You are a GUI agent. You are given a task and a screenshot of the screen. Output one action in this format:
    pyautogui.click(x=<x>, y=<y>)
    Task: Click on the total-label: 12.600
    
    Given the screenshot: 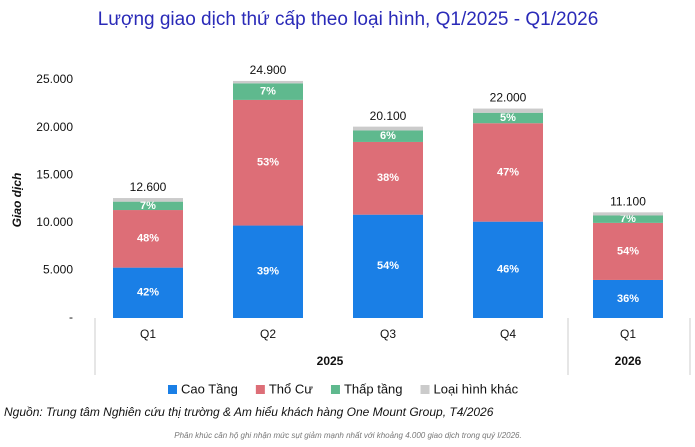 What is the action you would take?
    pyautogui.click(x=148, y=187)
    